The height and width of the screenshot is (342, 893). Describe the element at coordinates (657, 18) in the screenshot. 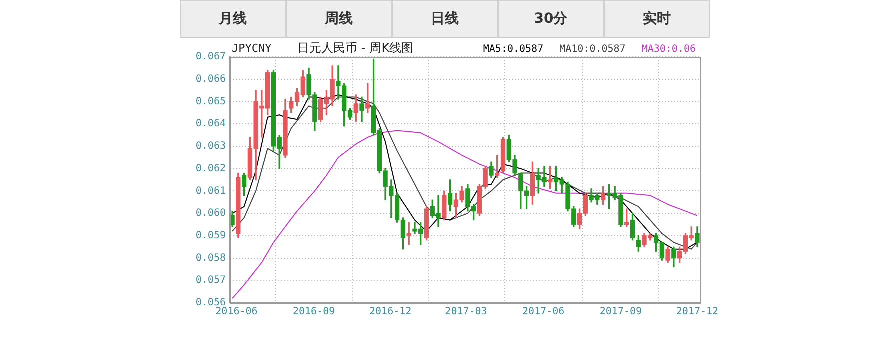

I see `text: 实时` at that location.